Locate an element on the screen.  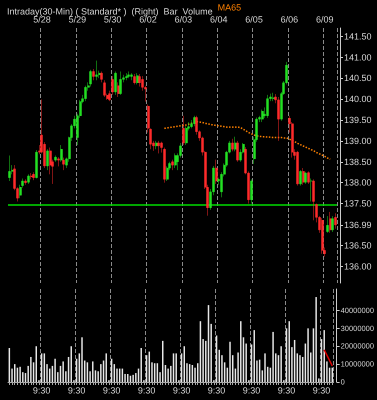
x-tick-label: 5/29 is located at coordinates (77, 19).